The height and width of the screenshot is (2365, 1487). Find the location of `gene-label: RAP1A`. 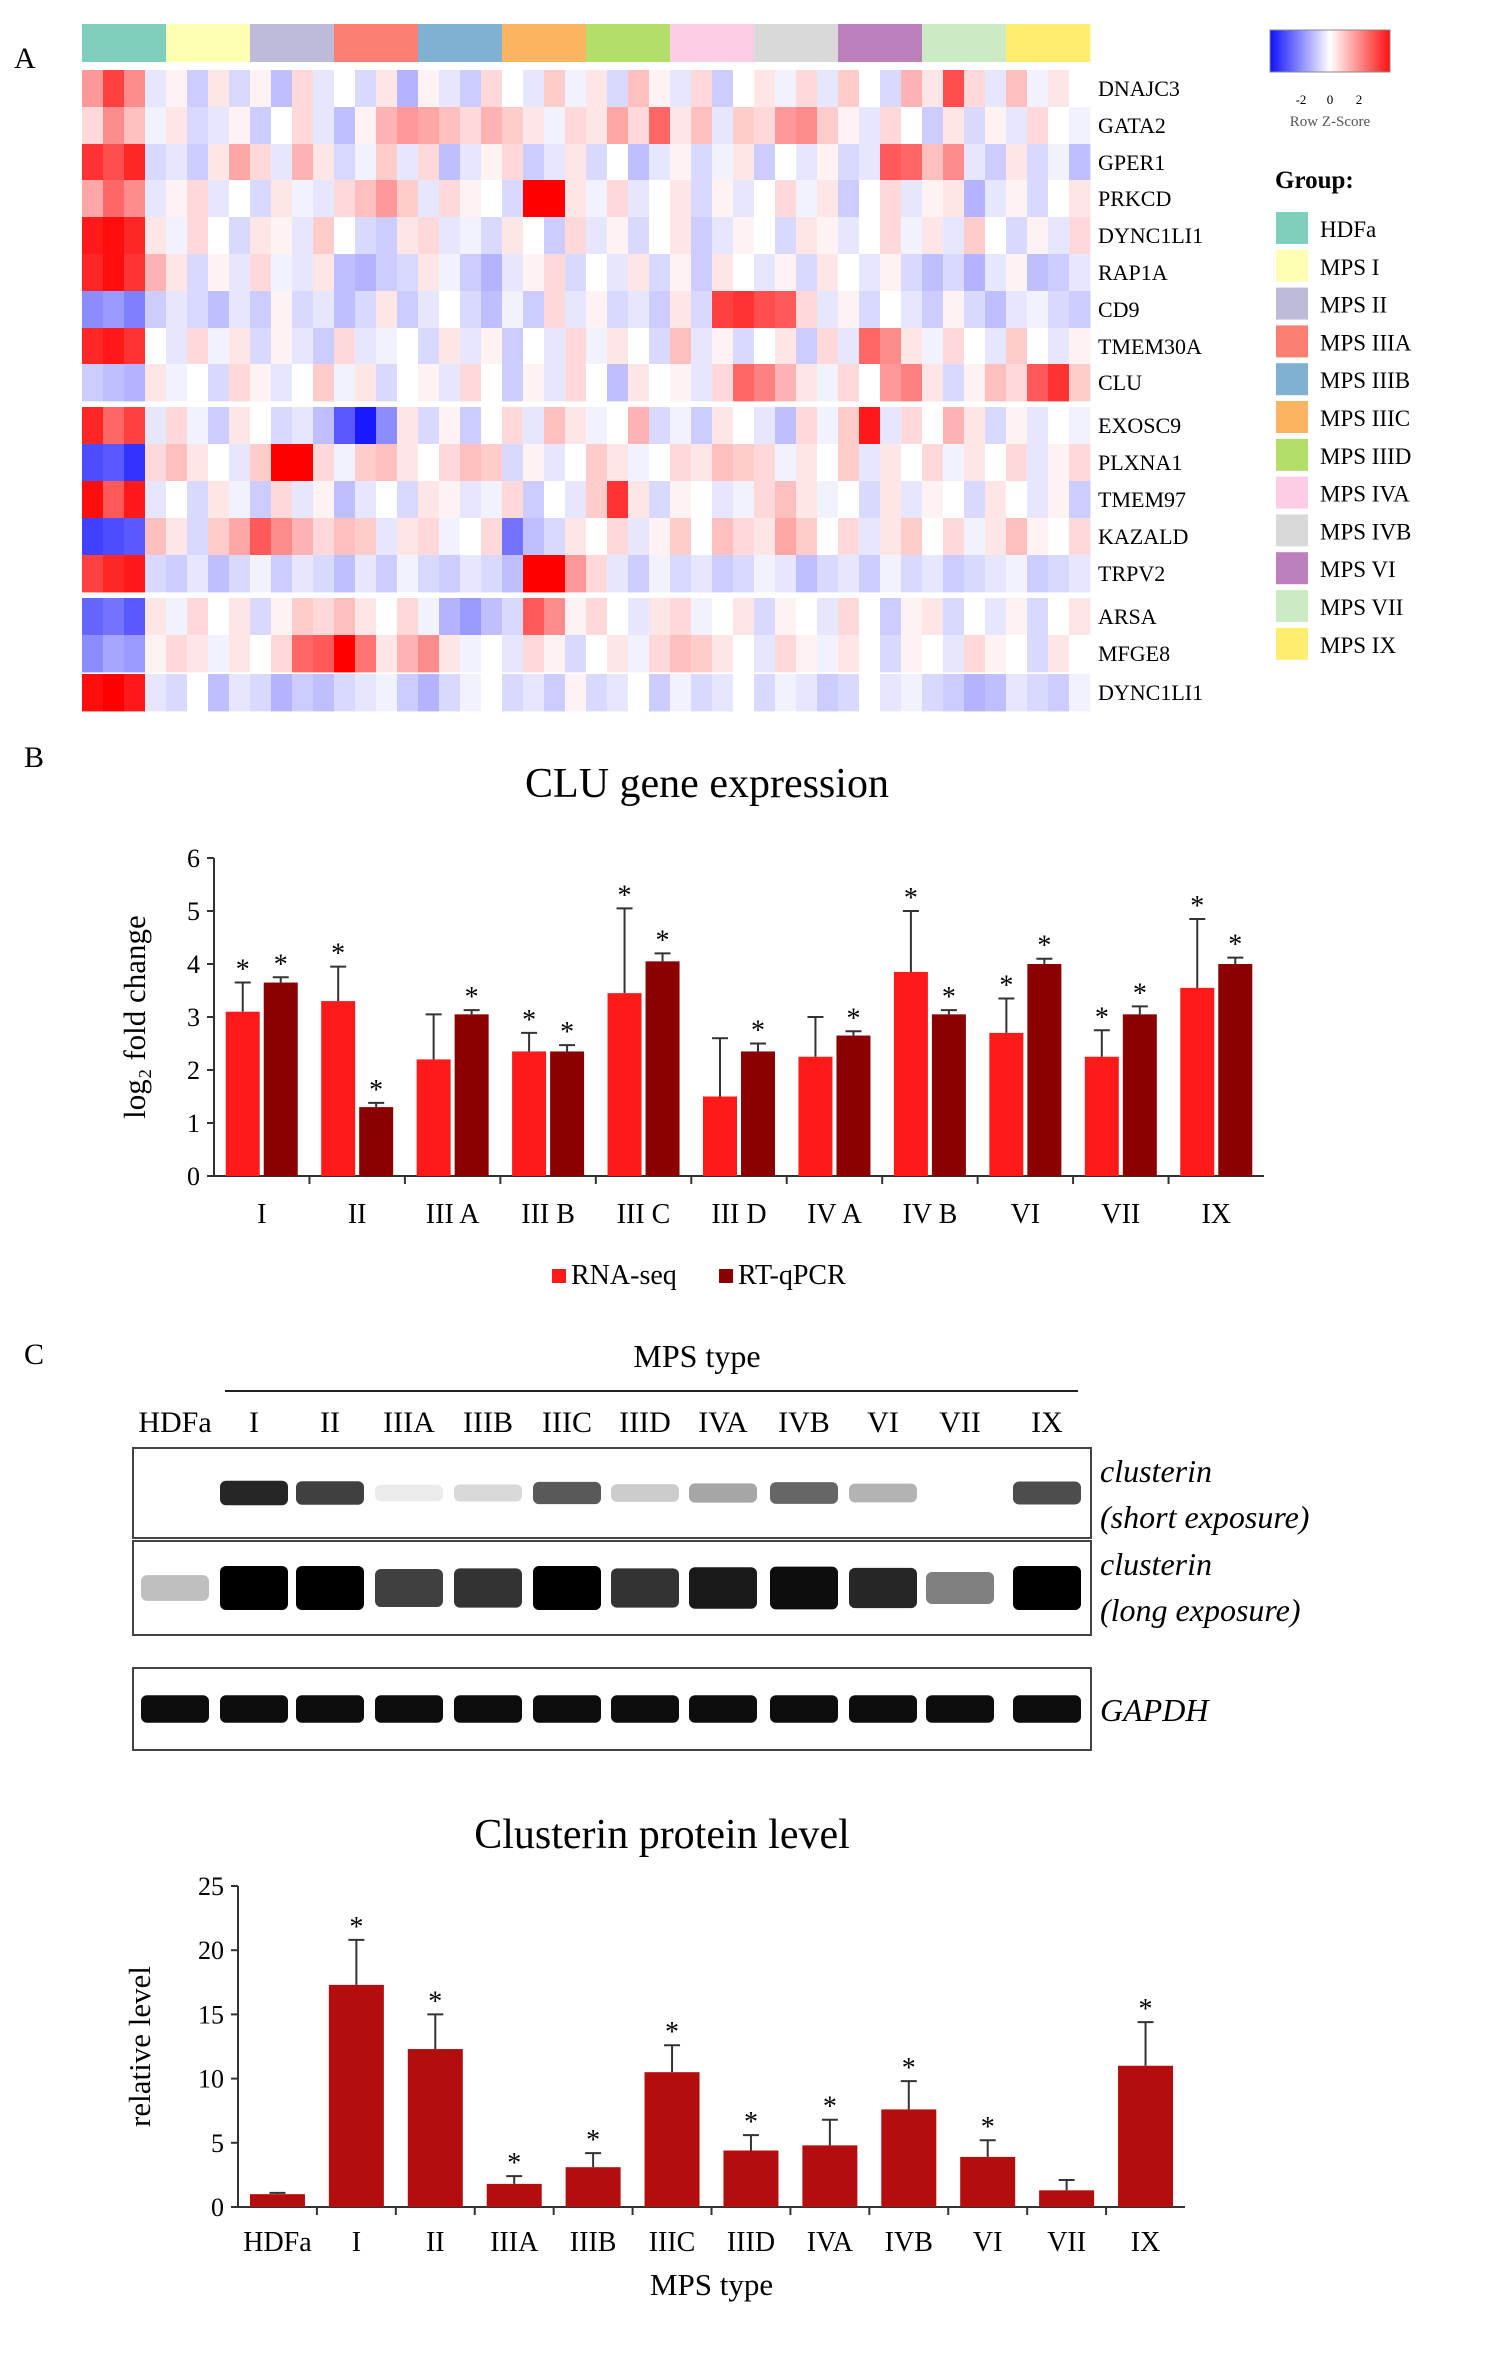

gene-label: RAP1A is located at coordinates (1133, 272).